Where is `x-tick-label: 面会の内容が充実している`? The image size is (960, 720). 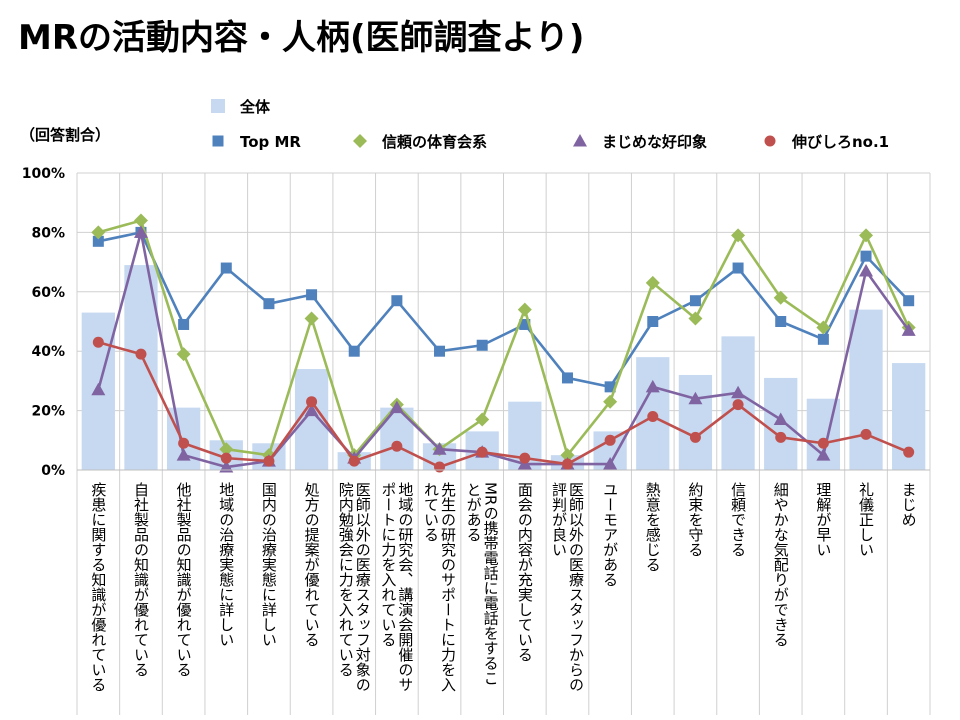 x-tick-label: 面会の内容が充実している is located at coordinates (525, 572).